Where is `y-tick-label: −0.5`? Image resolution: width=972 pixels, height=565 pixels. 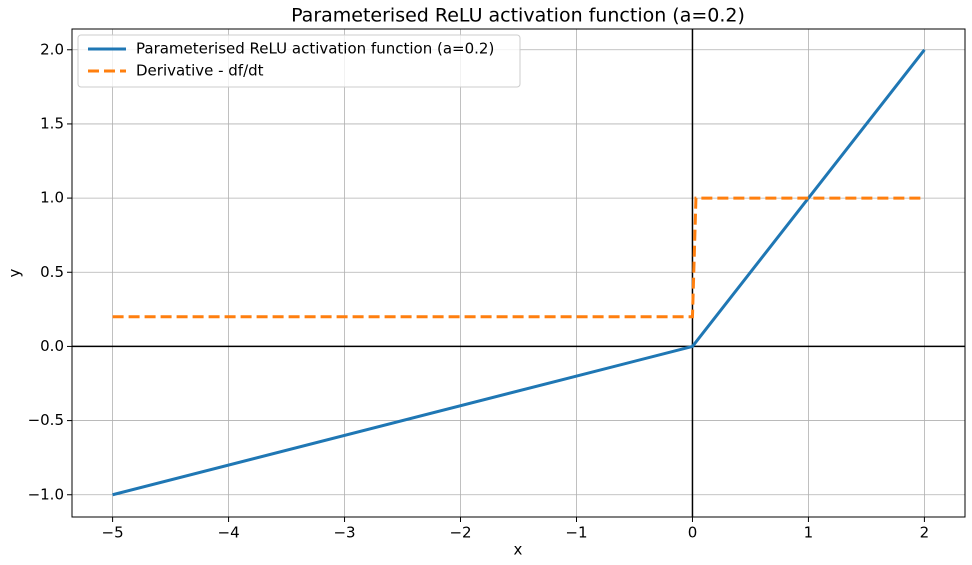 y-tick-label: −0.5 is located at coordinates (46, 420).